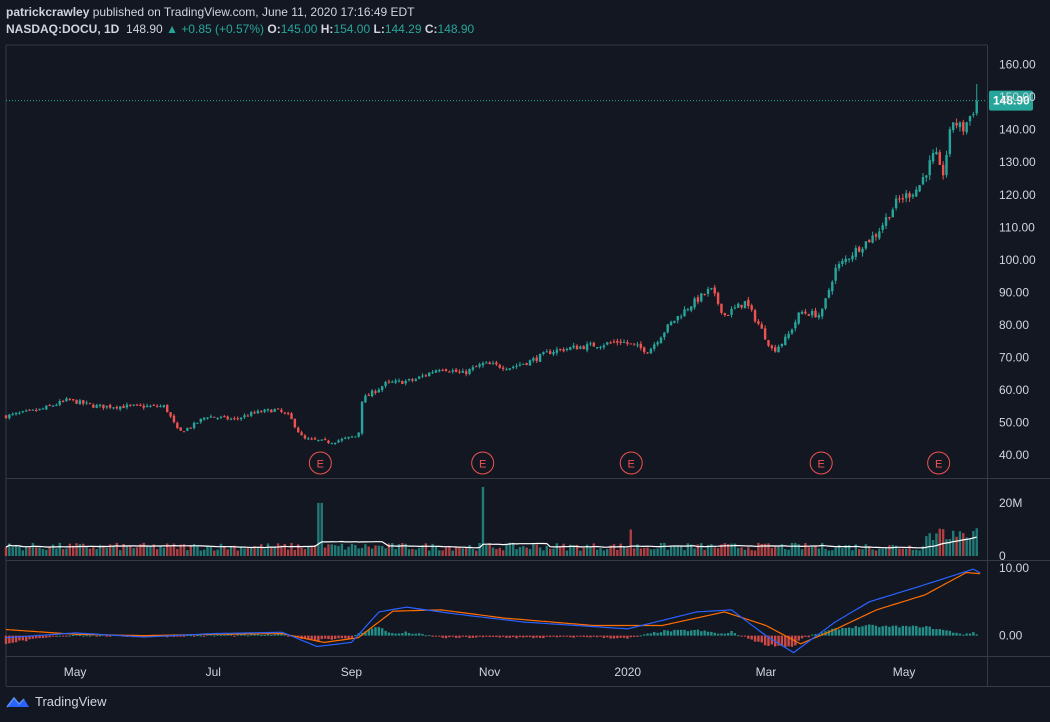 The height and width of the screenshot is (722, 1050). I want to click on author-name: patrickcrawley, so click(48, 12).